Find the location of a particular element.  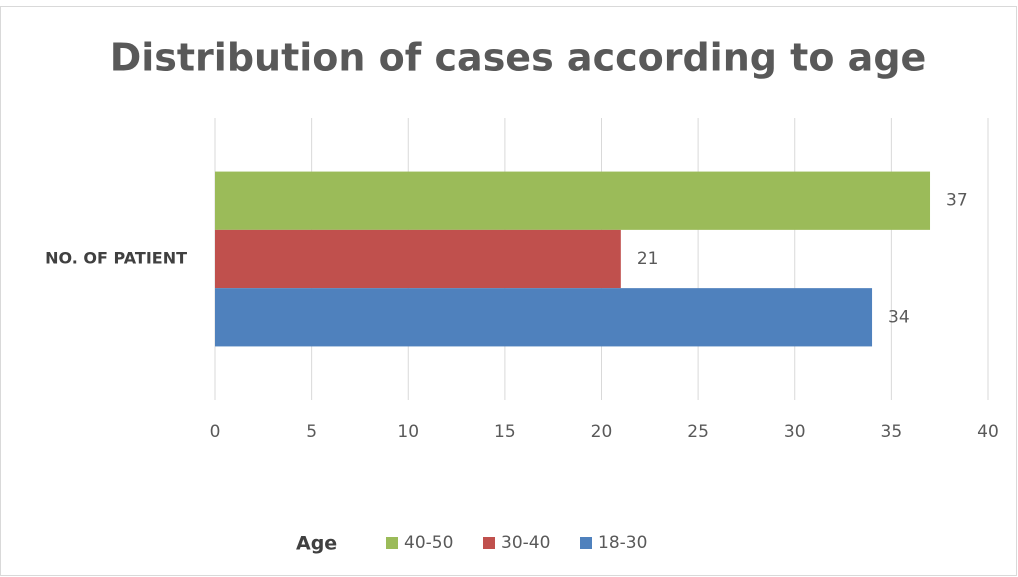

data-label: 21 is located at coordinates (648, 259).